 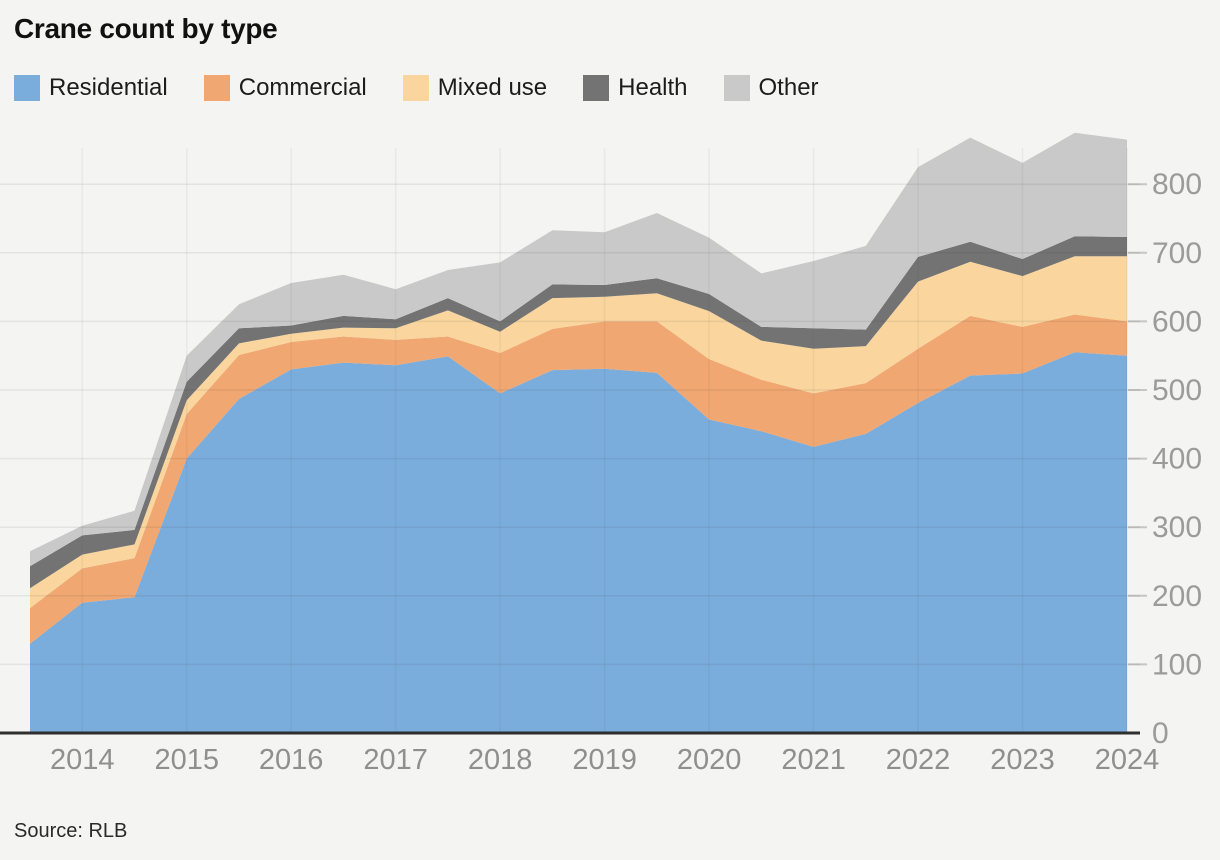 I want to click on y-tick-label: 100, so click(x=1177, y=664).